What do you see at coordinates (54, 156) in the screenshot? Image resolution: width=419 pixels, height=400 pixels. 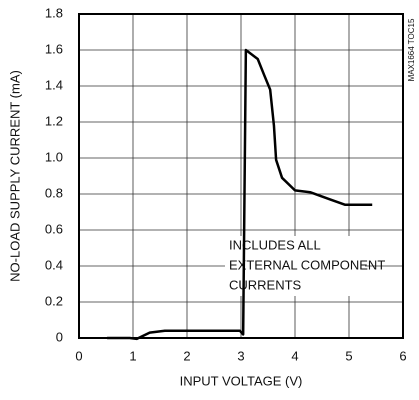 I see `y-tick-label: 1.0` at bounding box center [54, 156].